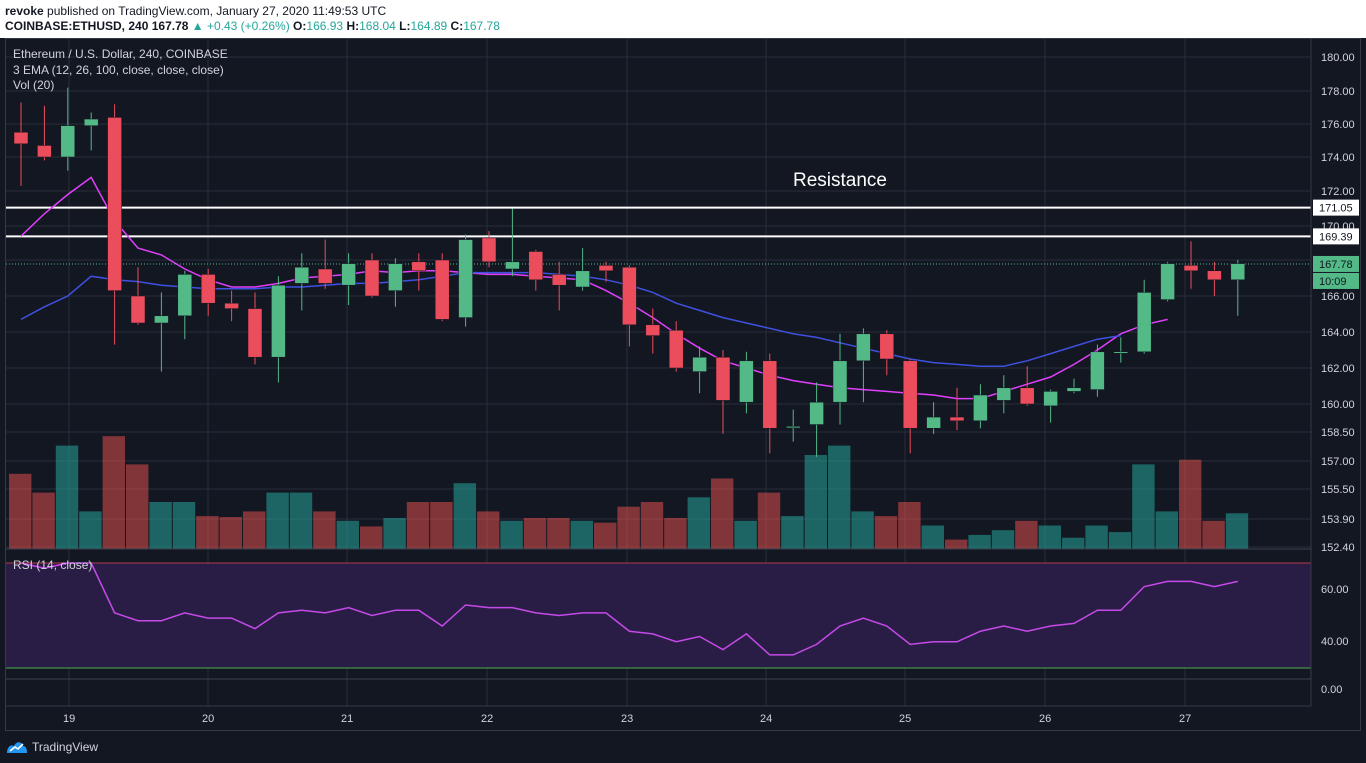 The width and height of the screenshot is (1366, 763). Describe the element at coordinates (240, 26) in the screenshot. I see `price-change: ▲ +0.43 (+0.26%)` at that location.